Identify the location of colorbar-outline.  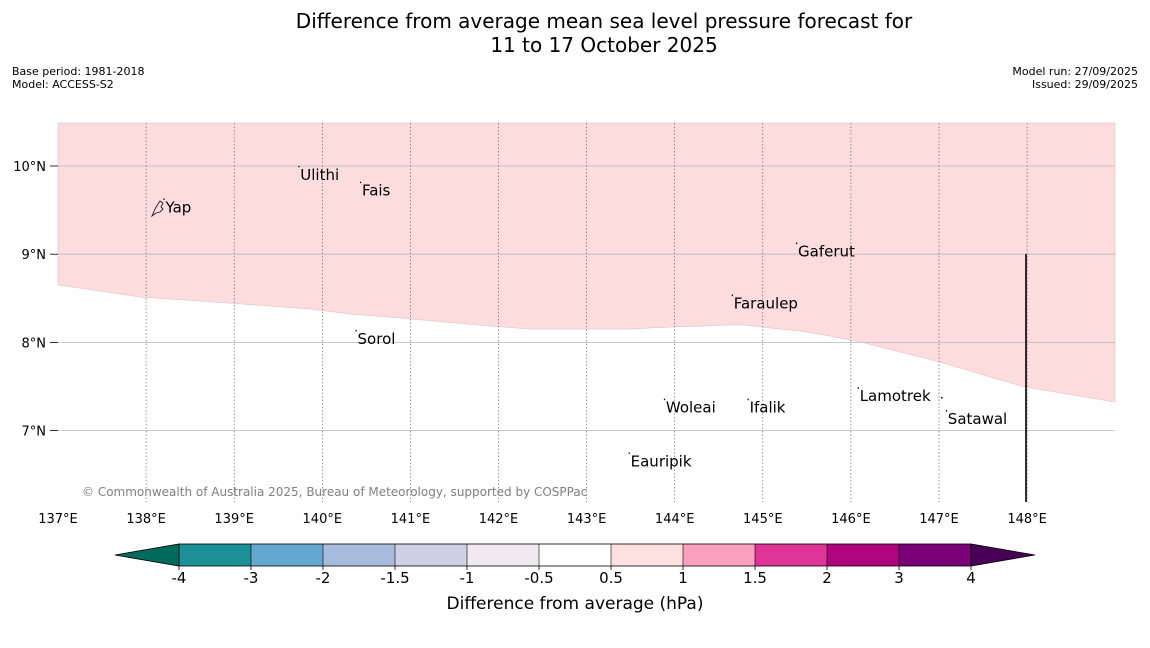
(575, 555).